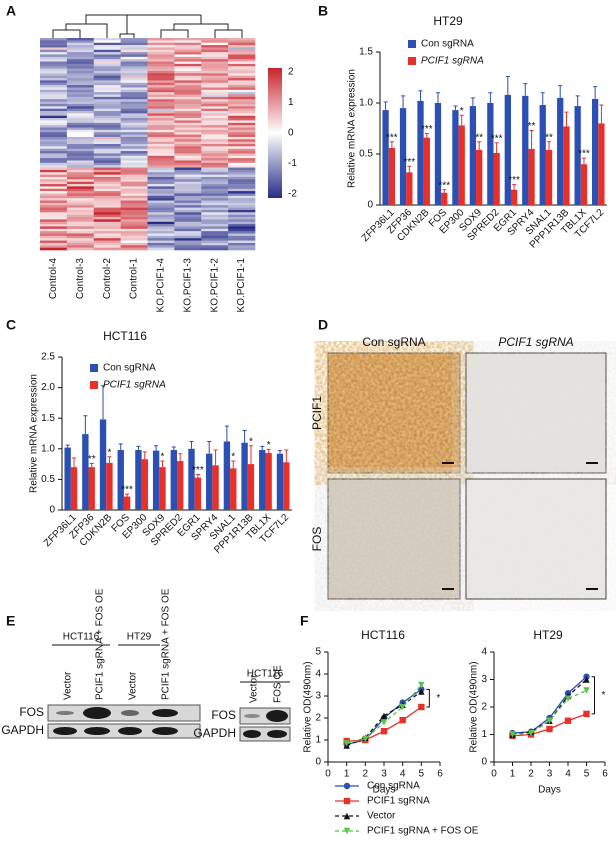 The width and height of the screenshot is (616, 841). What do you see at coordinates (383, 635) in the screenshot?
I see `chart-title: HCT116` at bounding box center [383, 635].